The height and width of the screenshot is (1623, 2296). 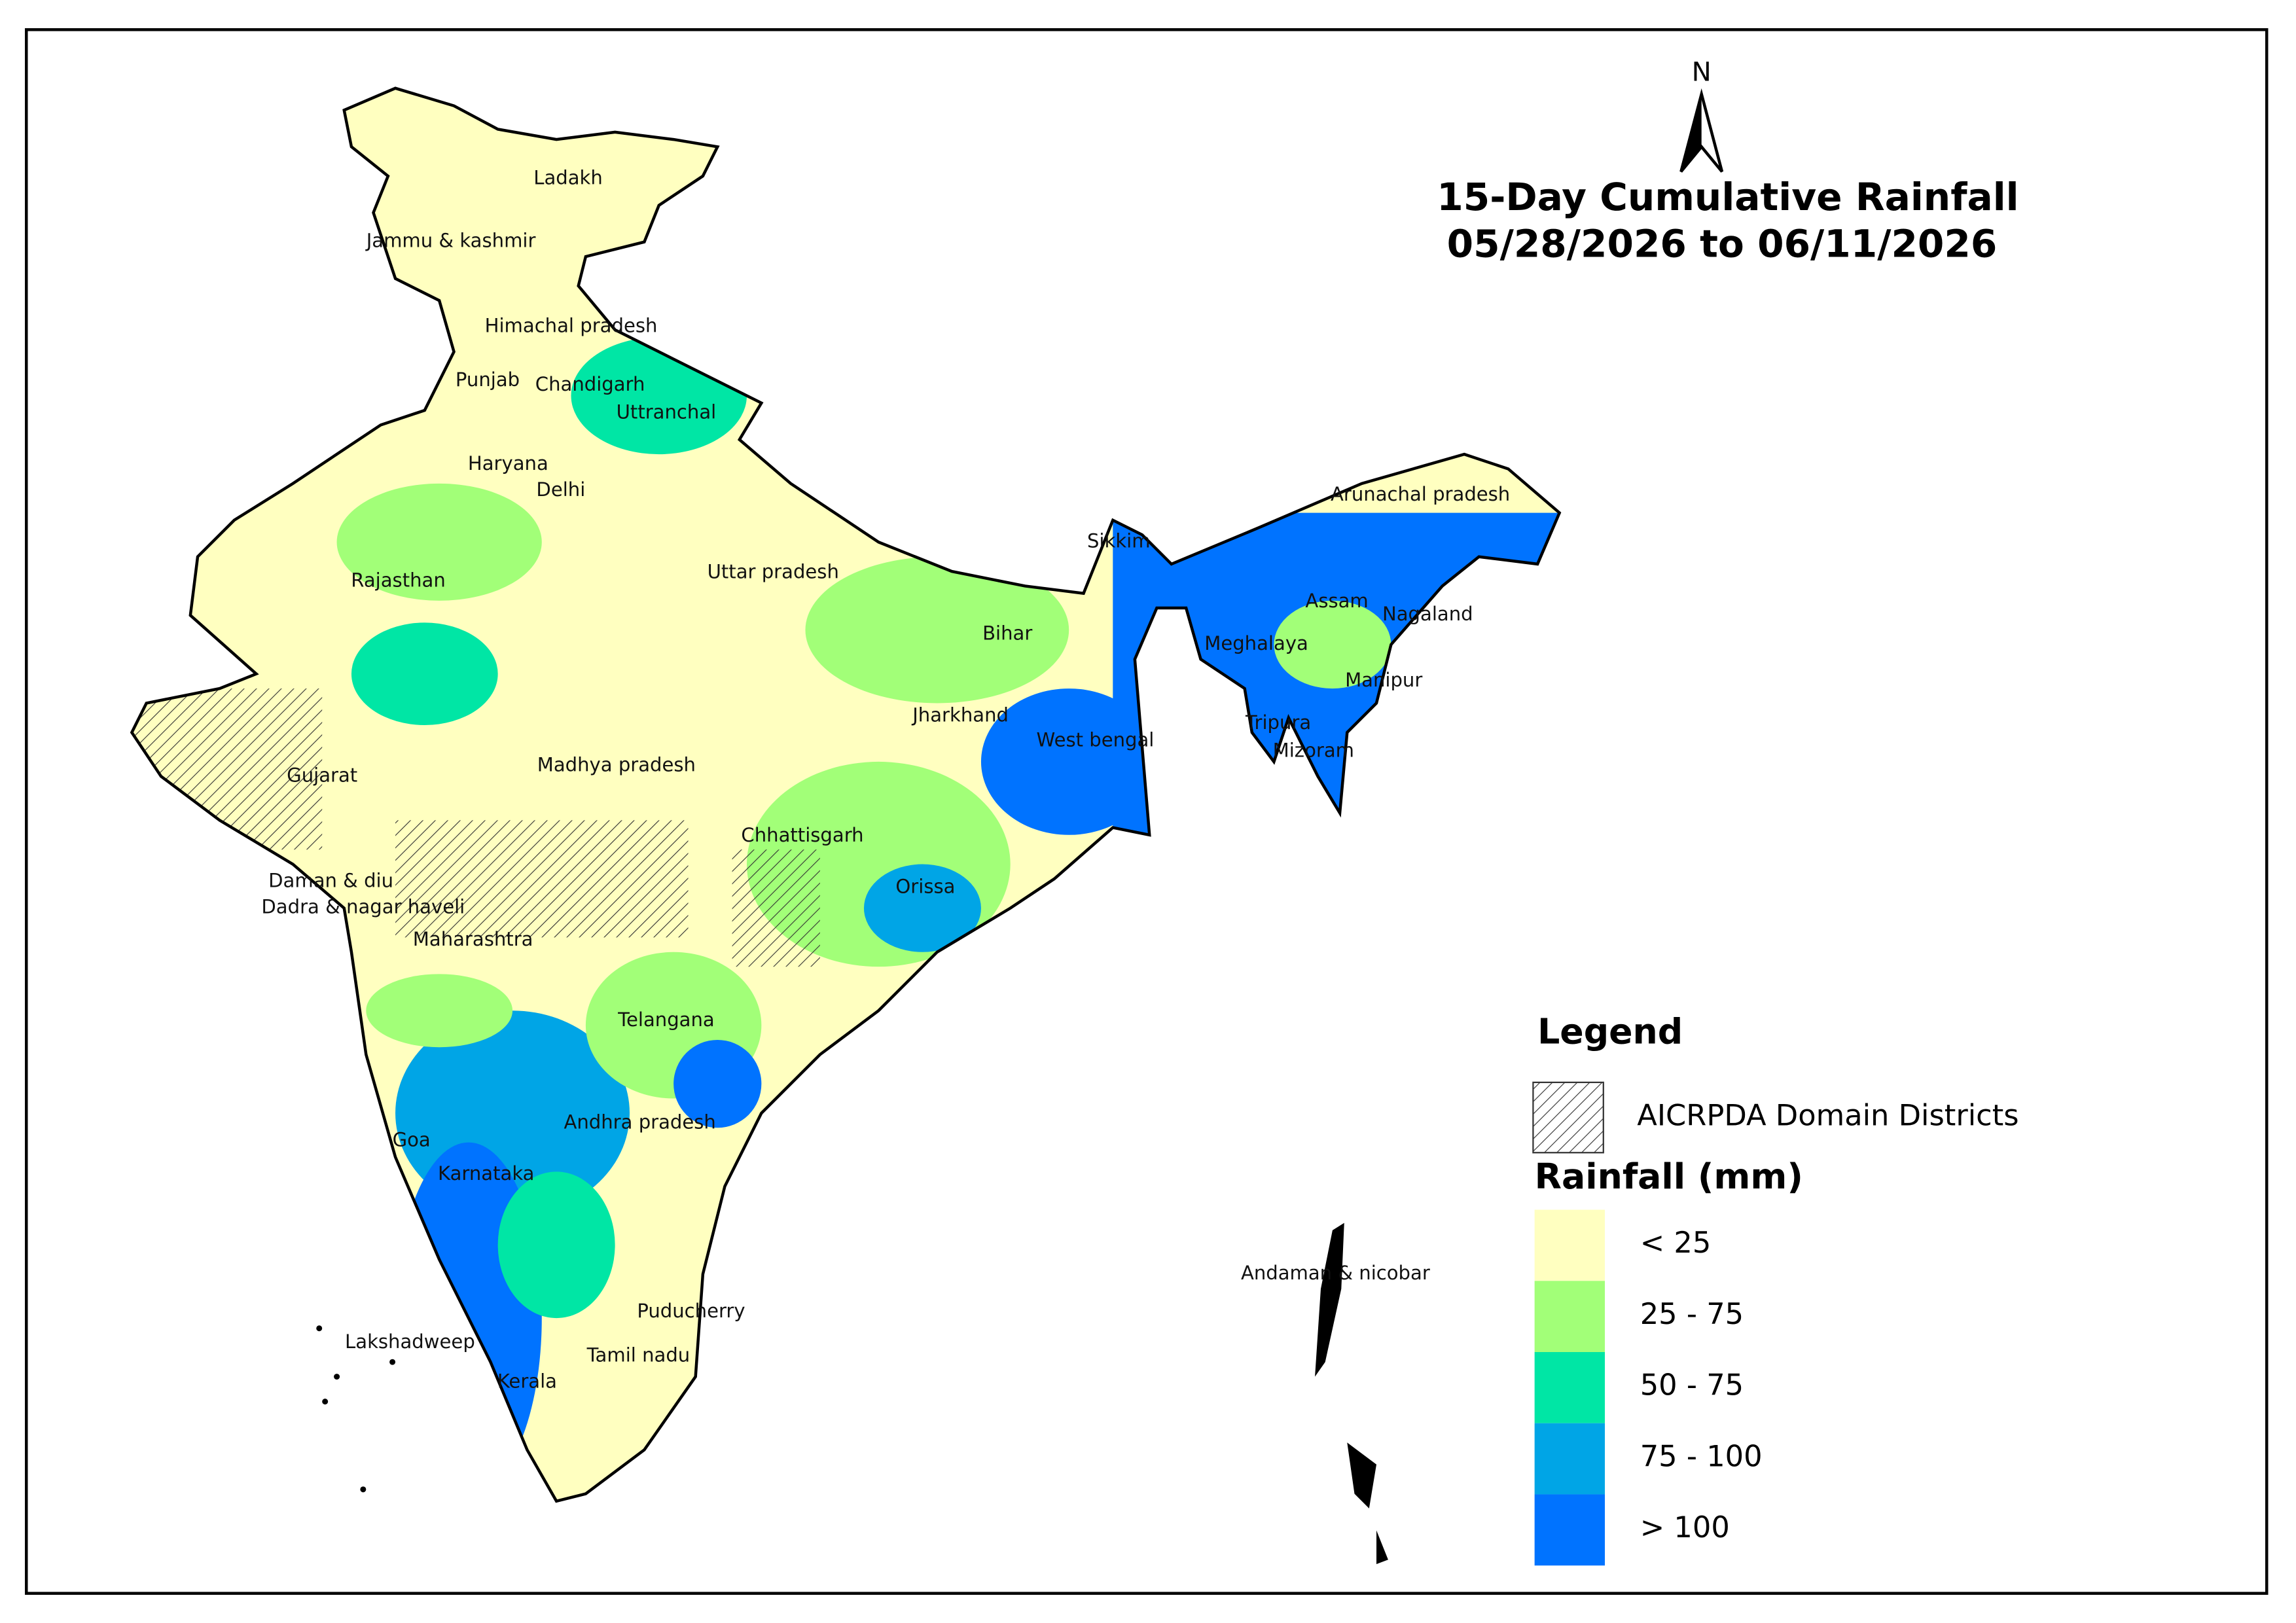 What do you see at coordinates (1351, 1393) in the screenshot?
I see `islands` at bounding box center [1351, 1393].